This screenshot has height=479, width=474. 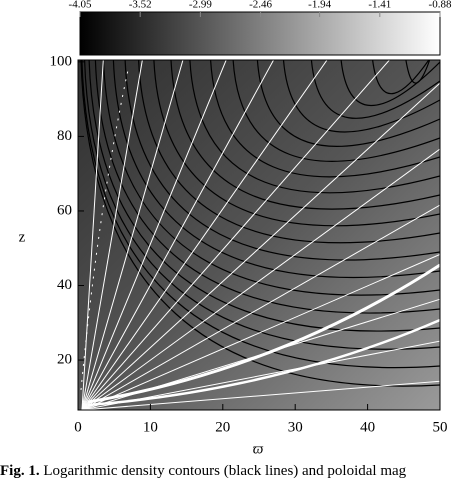 What do you see at coordinates (379, 5) in the screenshot?
I see `colorbar-tick-label: -1.41` at bounding box center [379, 5].